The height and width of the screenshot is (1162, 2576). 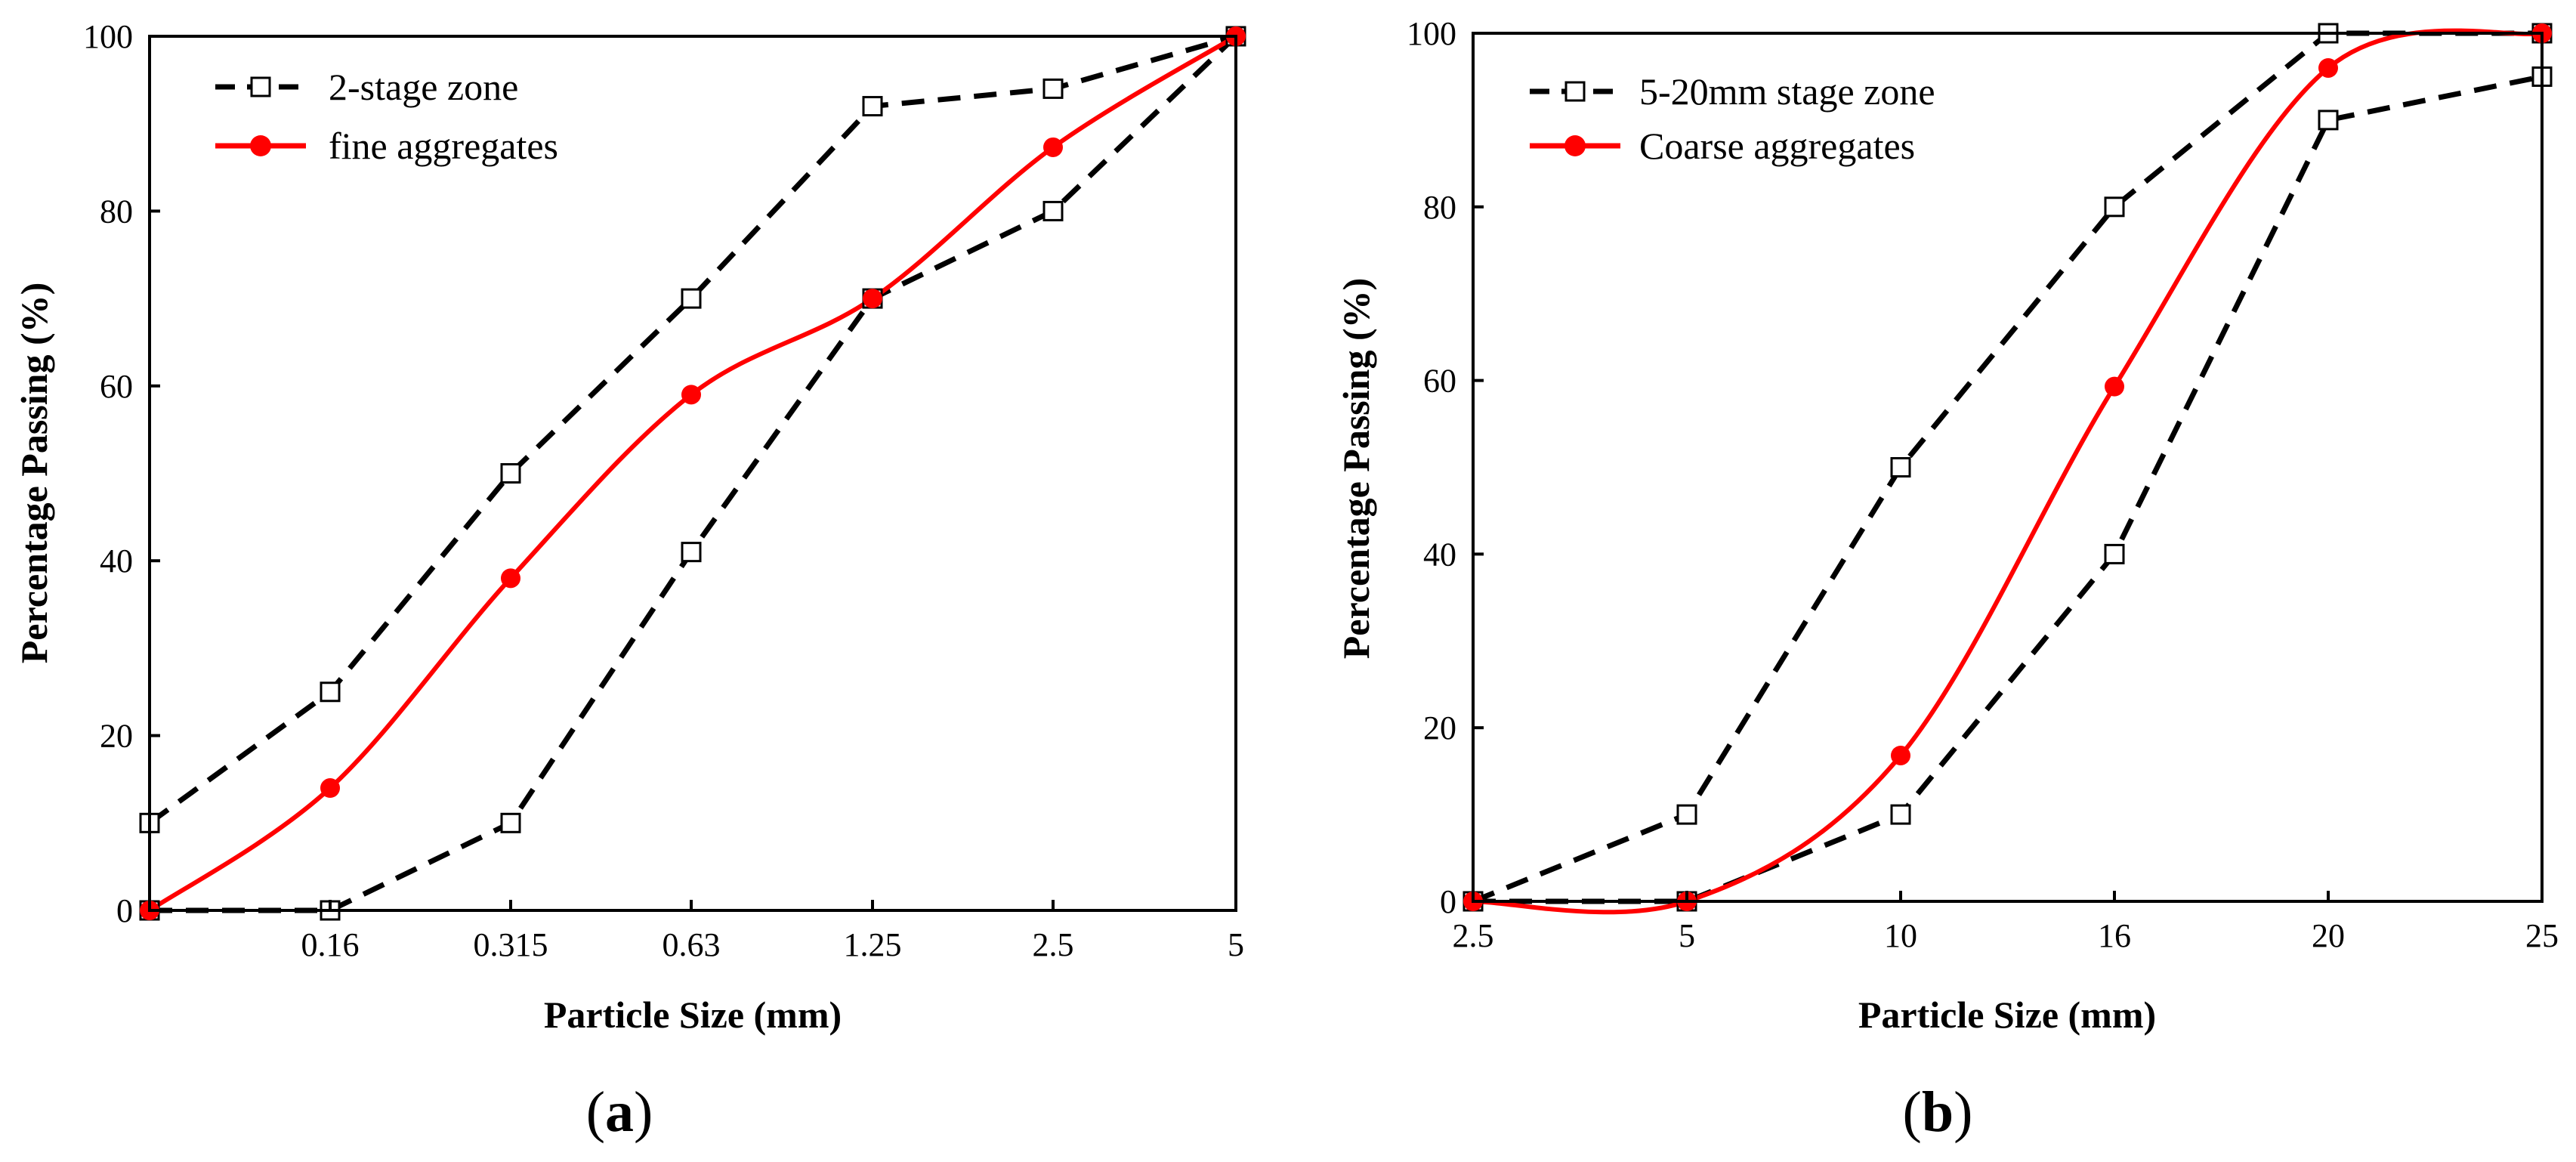 What do you see at coordinates (2114, 935) in the screenshot?
I see `panel-b-x-tick-label: 16` at bounding box center [2114, 935].